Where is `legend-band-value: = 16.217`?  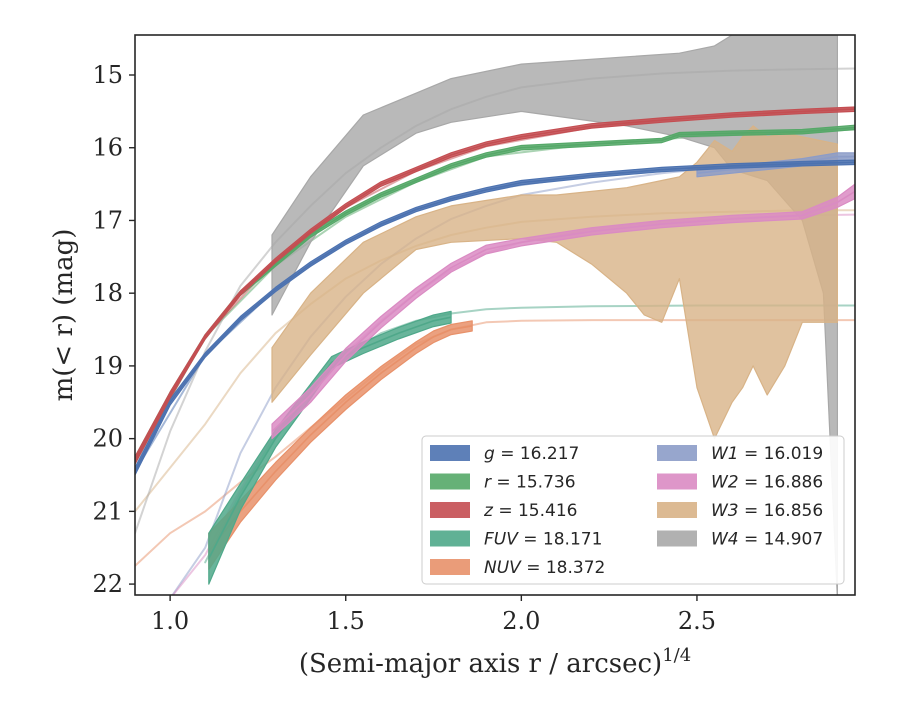 legend-band-value: = 16.217 is located at coordinates (537, 454).